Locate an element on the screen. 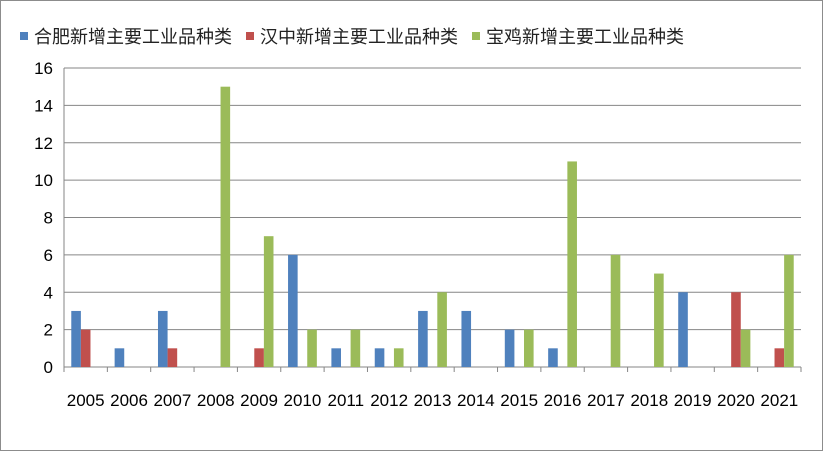 This screenshot has height=451, width=823. x-tick-label-2021: 2021 is located at coordinates (779, 400).